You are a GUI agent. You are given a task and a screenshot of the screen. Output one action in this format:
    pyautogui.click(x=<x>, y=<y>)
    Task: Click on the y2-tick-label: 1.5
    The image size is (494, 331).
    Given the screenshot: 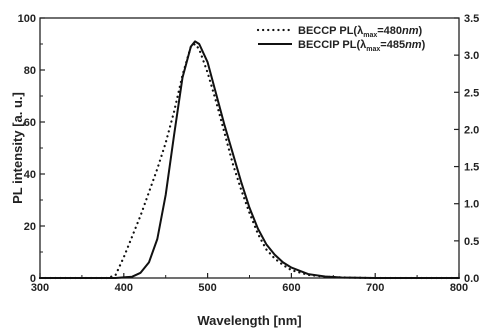 What is the action you would take?
    pyautogui.click(x=471, y=168)
    